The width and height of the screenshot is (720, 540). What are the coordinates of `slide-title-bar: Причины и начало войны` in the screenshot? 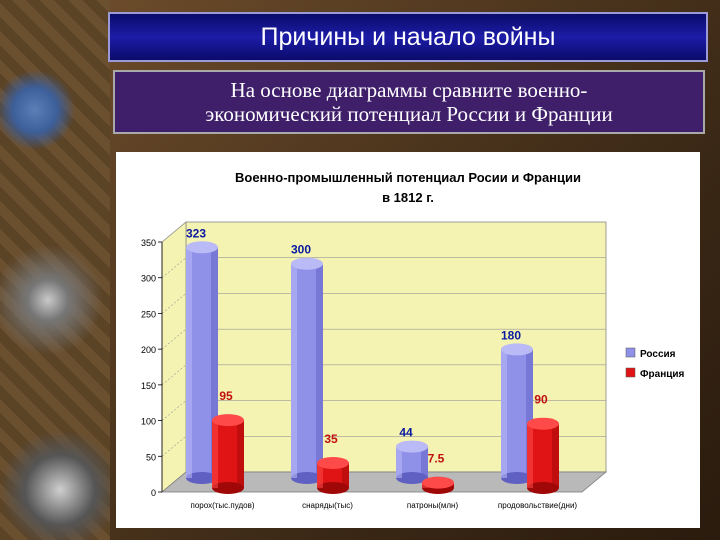 It's located at (408, 37).